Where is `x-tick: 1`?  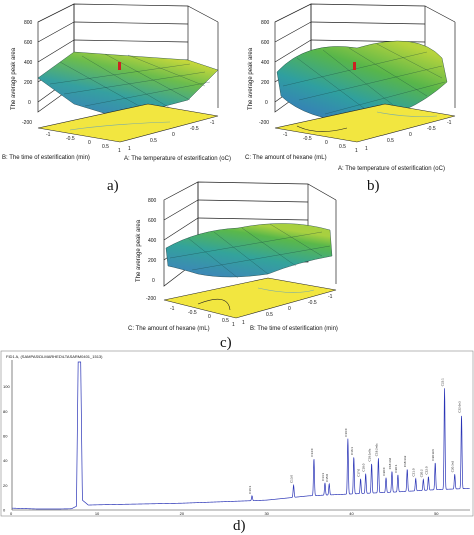
x-tick: 1 is located at coordinates (366, 149).